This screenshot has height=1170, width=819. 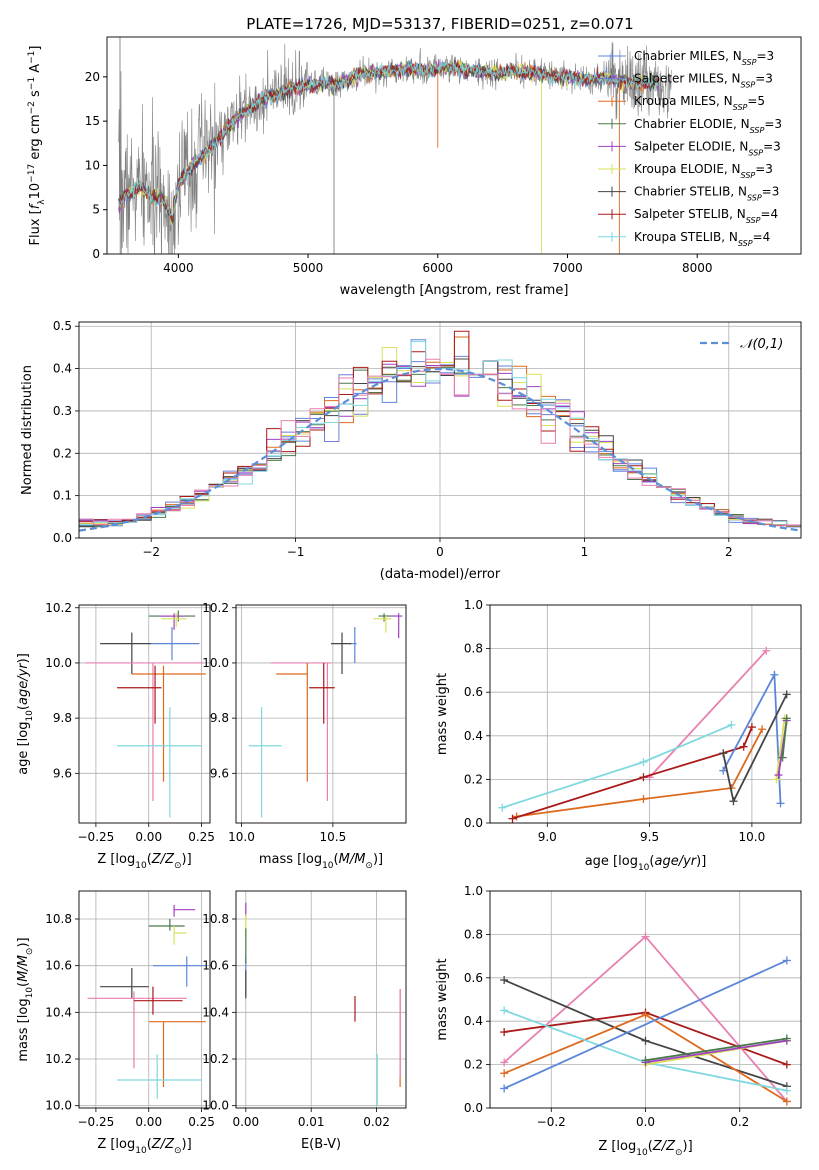 What do you see at coordinates (473, 649) in the screenshot?
I see `y-tick-label: 0.8` at bounding box center [473, 649].